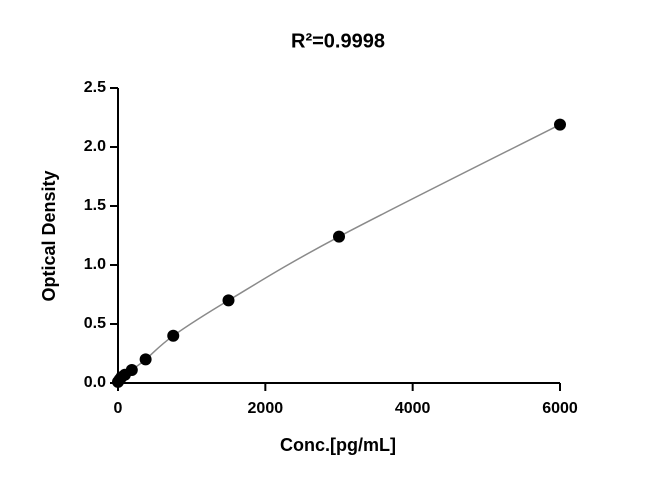 This screenshot has width=650, height=499. What do you see at coordinates (95, 264) in the screenshot?
I see `y-tick-label: 1.0` at bounding box center [95, 264].